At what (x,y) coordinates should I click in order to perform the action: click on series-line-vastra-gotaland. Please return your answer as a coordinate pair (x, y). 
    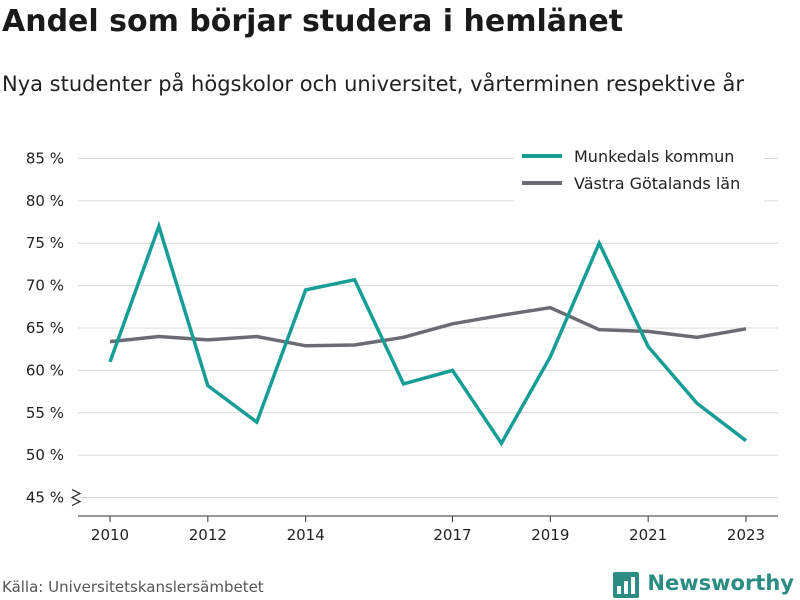
    Looking at the image, I should click on (428, 326).